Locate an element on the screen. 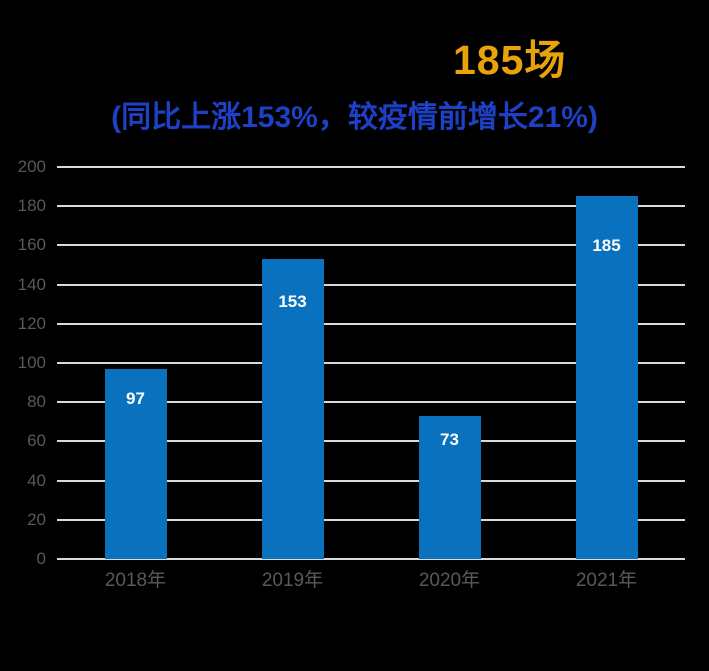 The height and width of the screenshot is (671, 709). y-axis-tick-label: 20 is located at coordinates (36, 519).